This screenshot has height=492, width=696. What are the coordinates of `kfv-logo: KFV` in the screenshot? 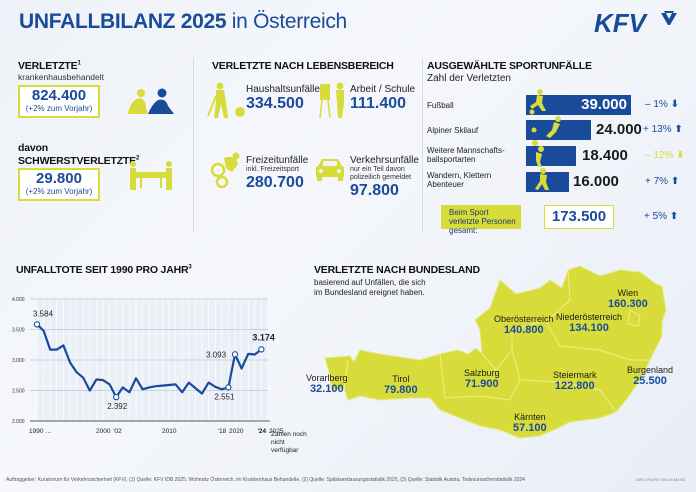 It's located at (639, 23).